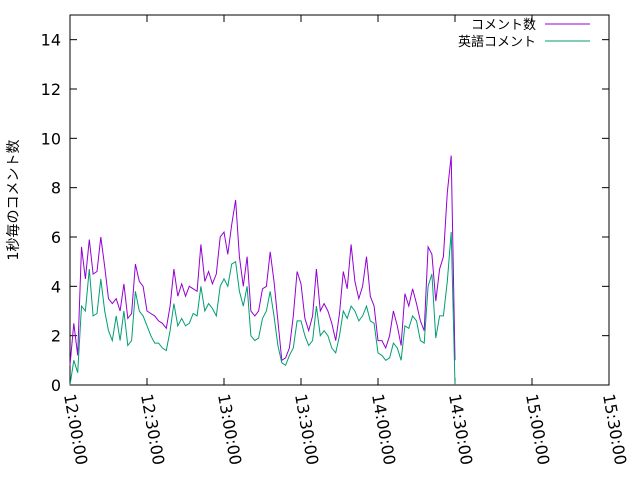 This screenshot has width=640, height=480. I want to click on y-axis-title: 1秒毎のコメント数, so click(14, 200).